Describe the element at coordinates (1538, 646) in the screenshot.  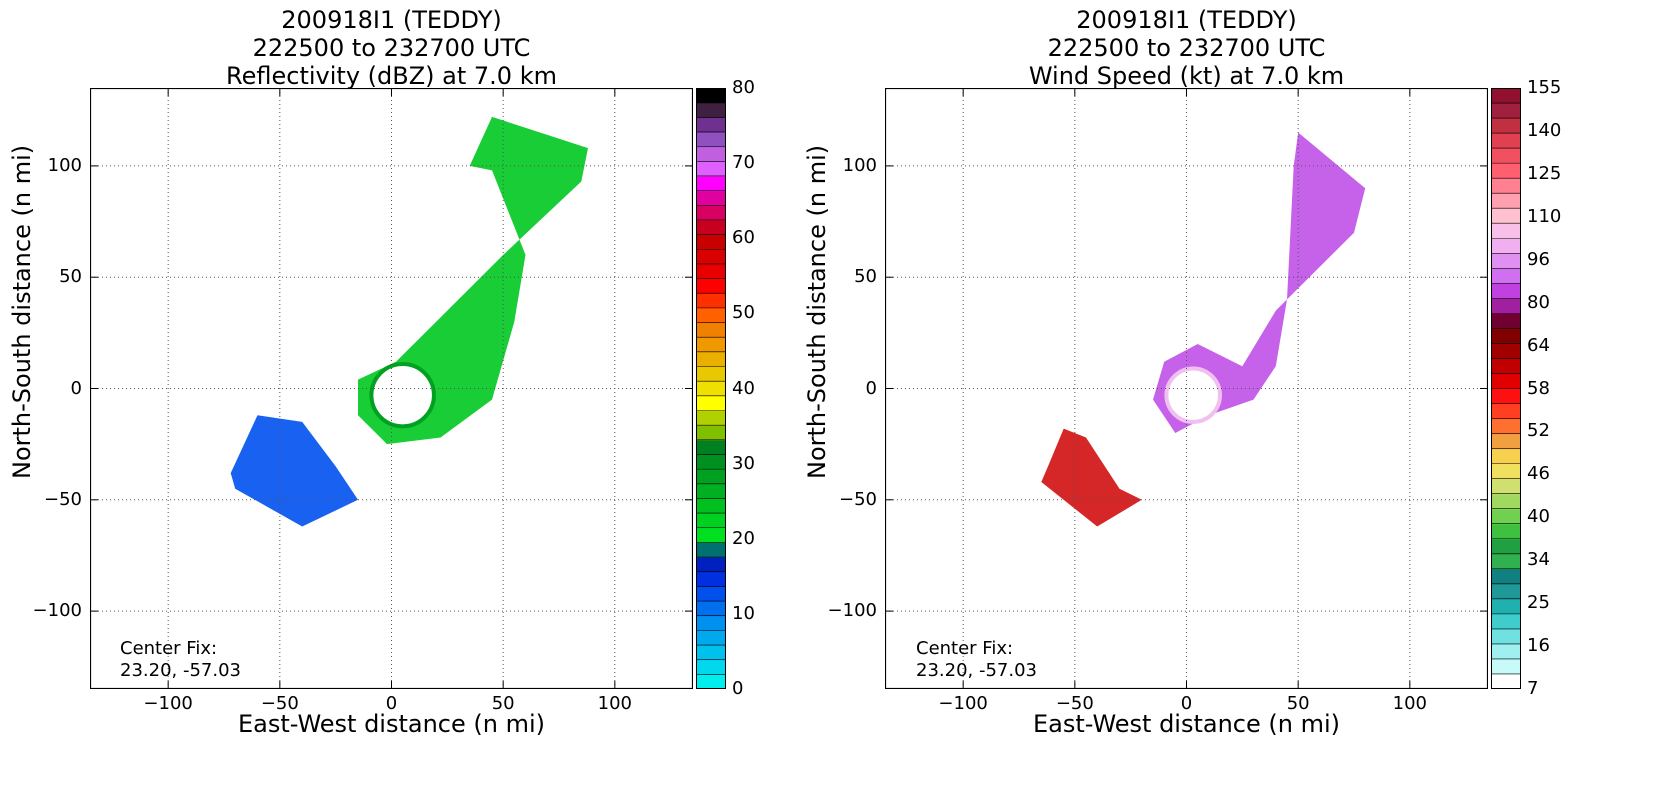
I see `colorbar-tick-label: 16` at that location.